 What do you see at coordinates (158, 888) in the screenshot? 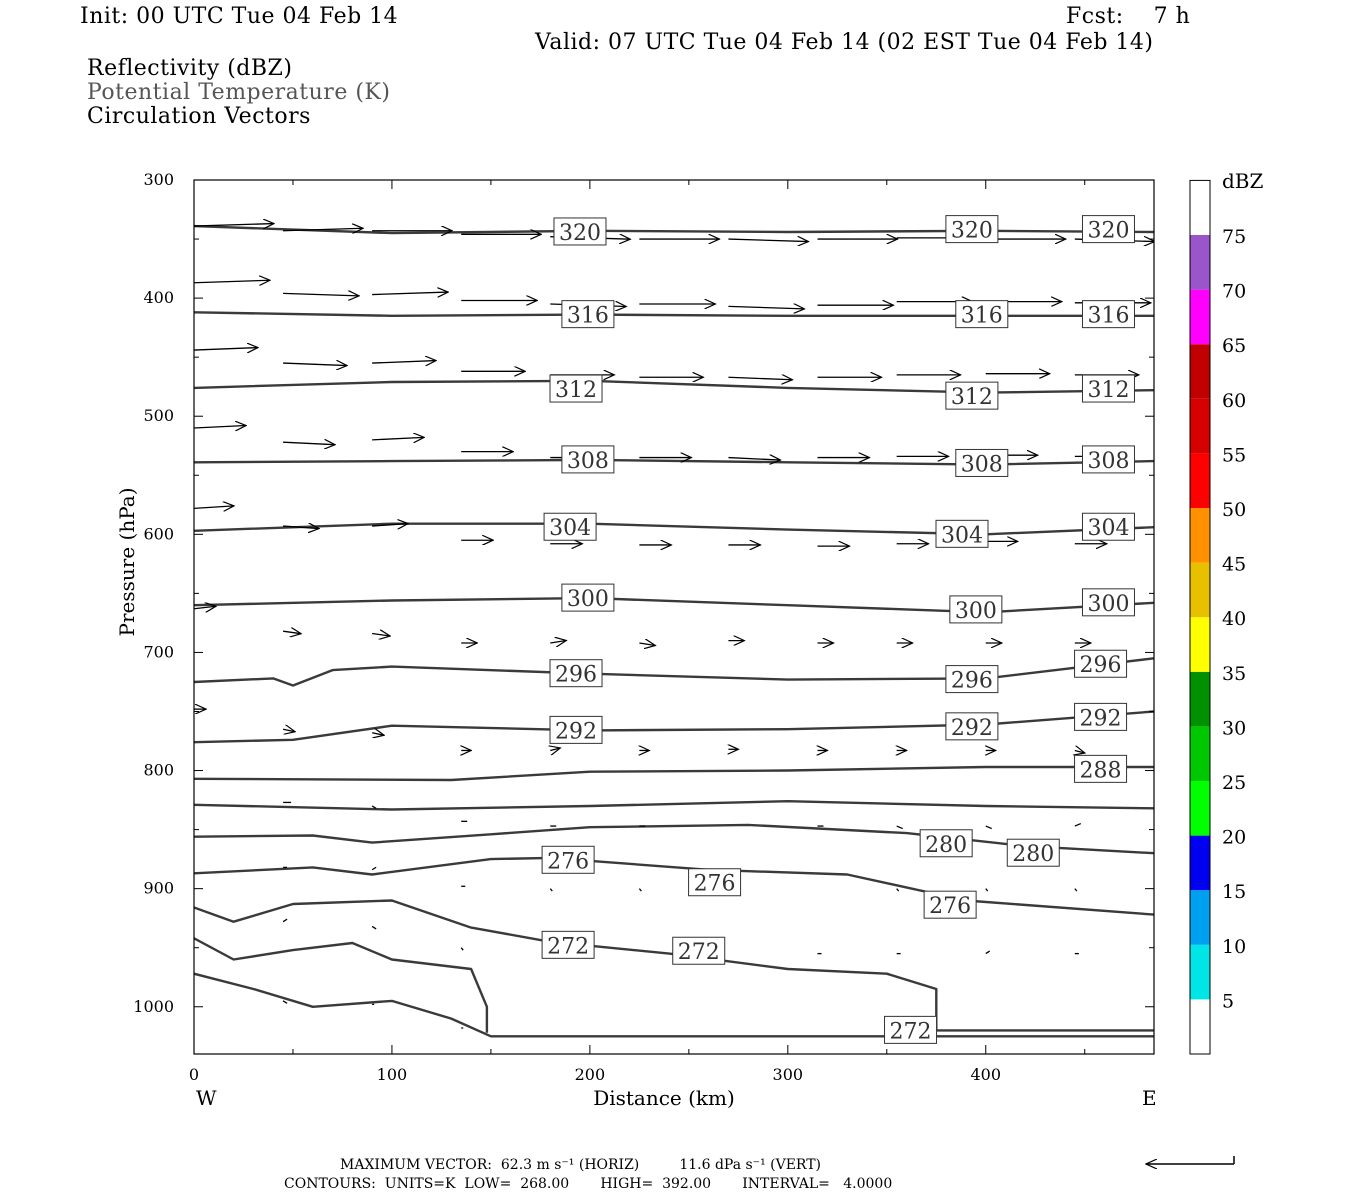
I see `y-tick-label: 900` at bounding box center [158, 888].